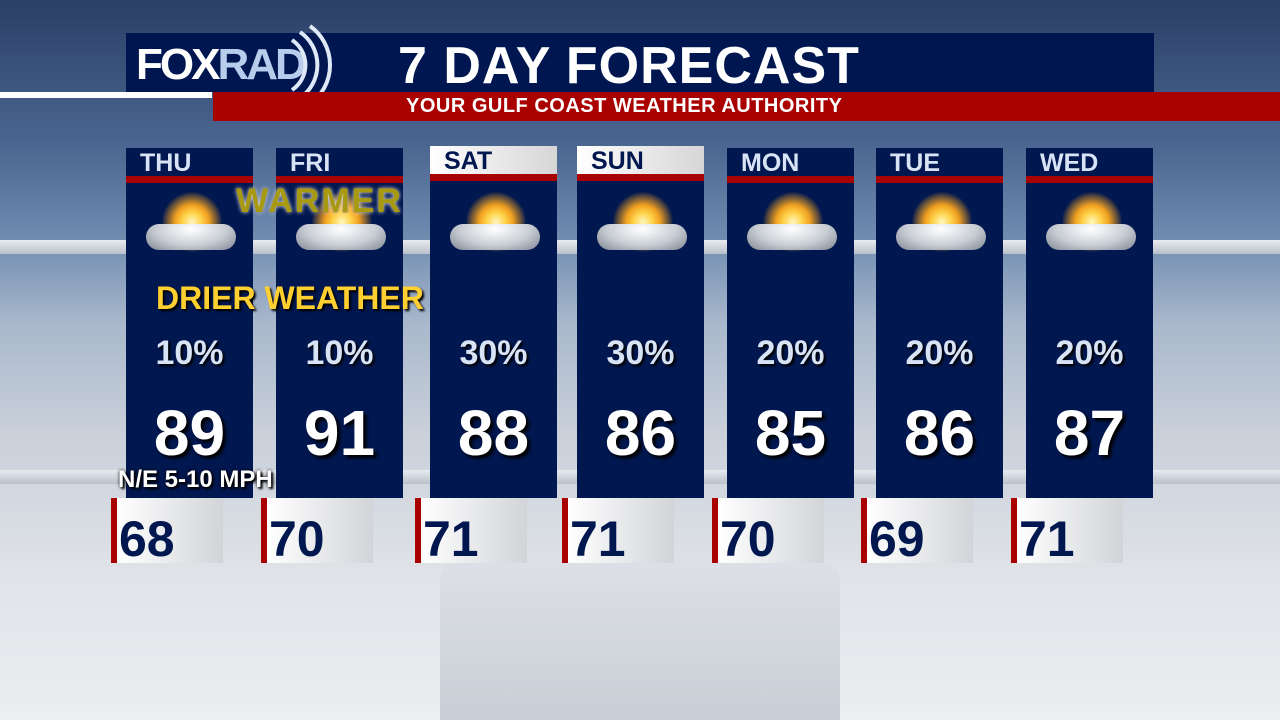 The image size is (1280, 720). Describe the element at coordinates (166, 163) in the screenshot. I see `day-label: THU` at that location.